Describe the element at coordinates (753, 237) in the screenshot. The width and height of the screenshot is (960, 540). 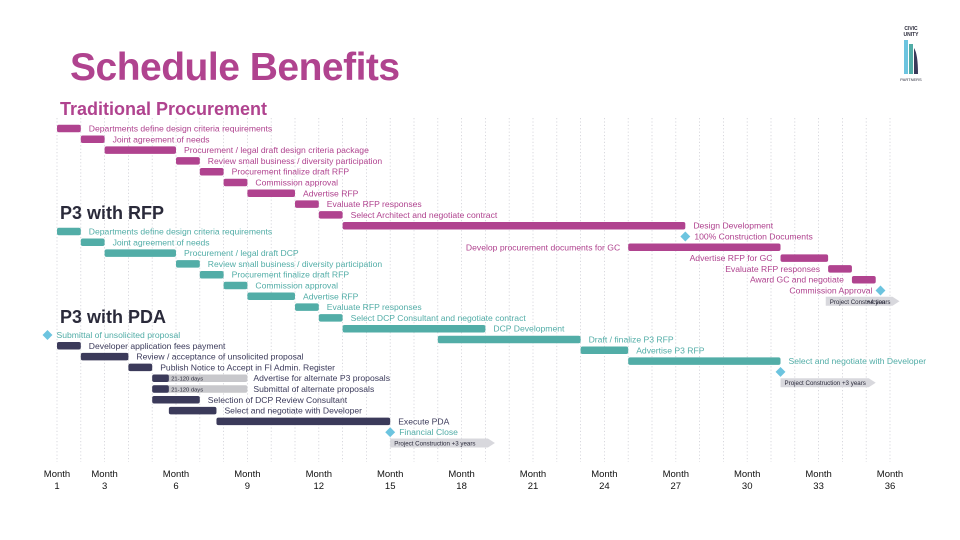
I see `milestone-label: 100% Construction Documents` at that location.